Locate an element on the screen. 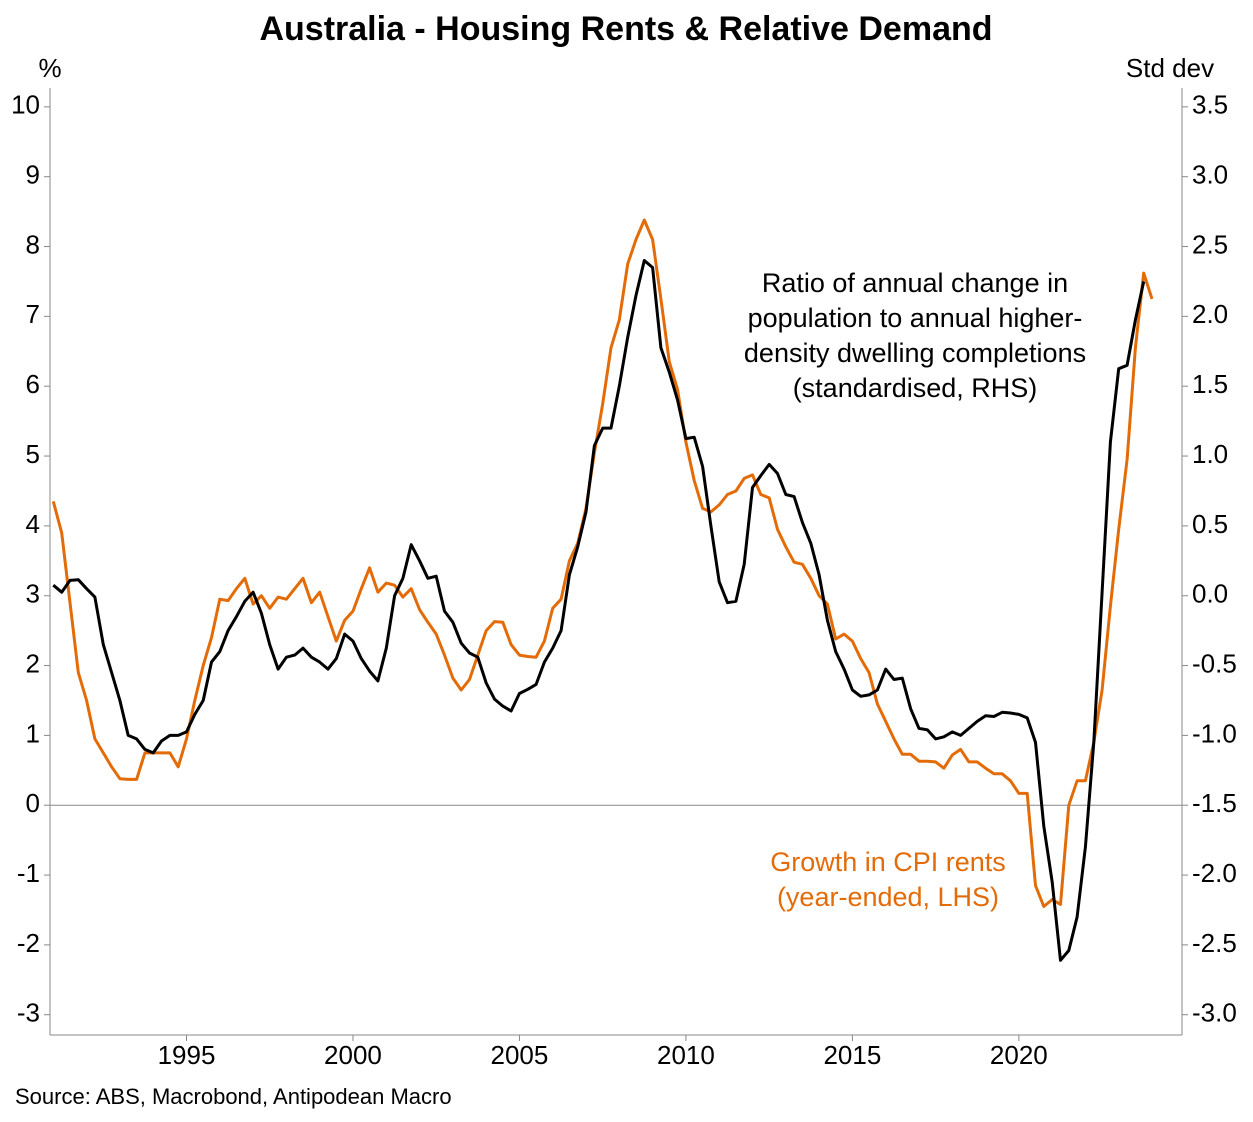 This screenshot has height=1122, width=1253. y-tick-label: -1 is located at coordinates (28, 873).